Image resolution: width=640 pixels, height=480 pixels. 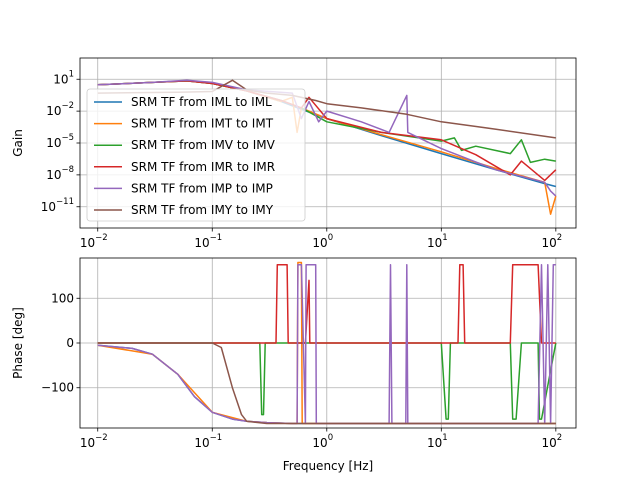 What do you see at coordinates (202, 188) in the screenshot?
I see `legend-label: SRM TF from IMP to IMP` at bounding box center [202, 188].